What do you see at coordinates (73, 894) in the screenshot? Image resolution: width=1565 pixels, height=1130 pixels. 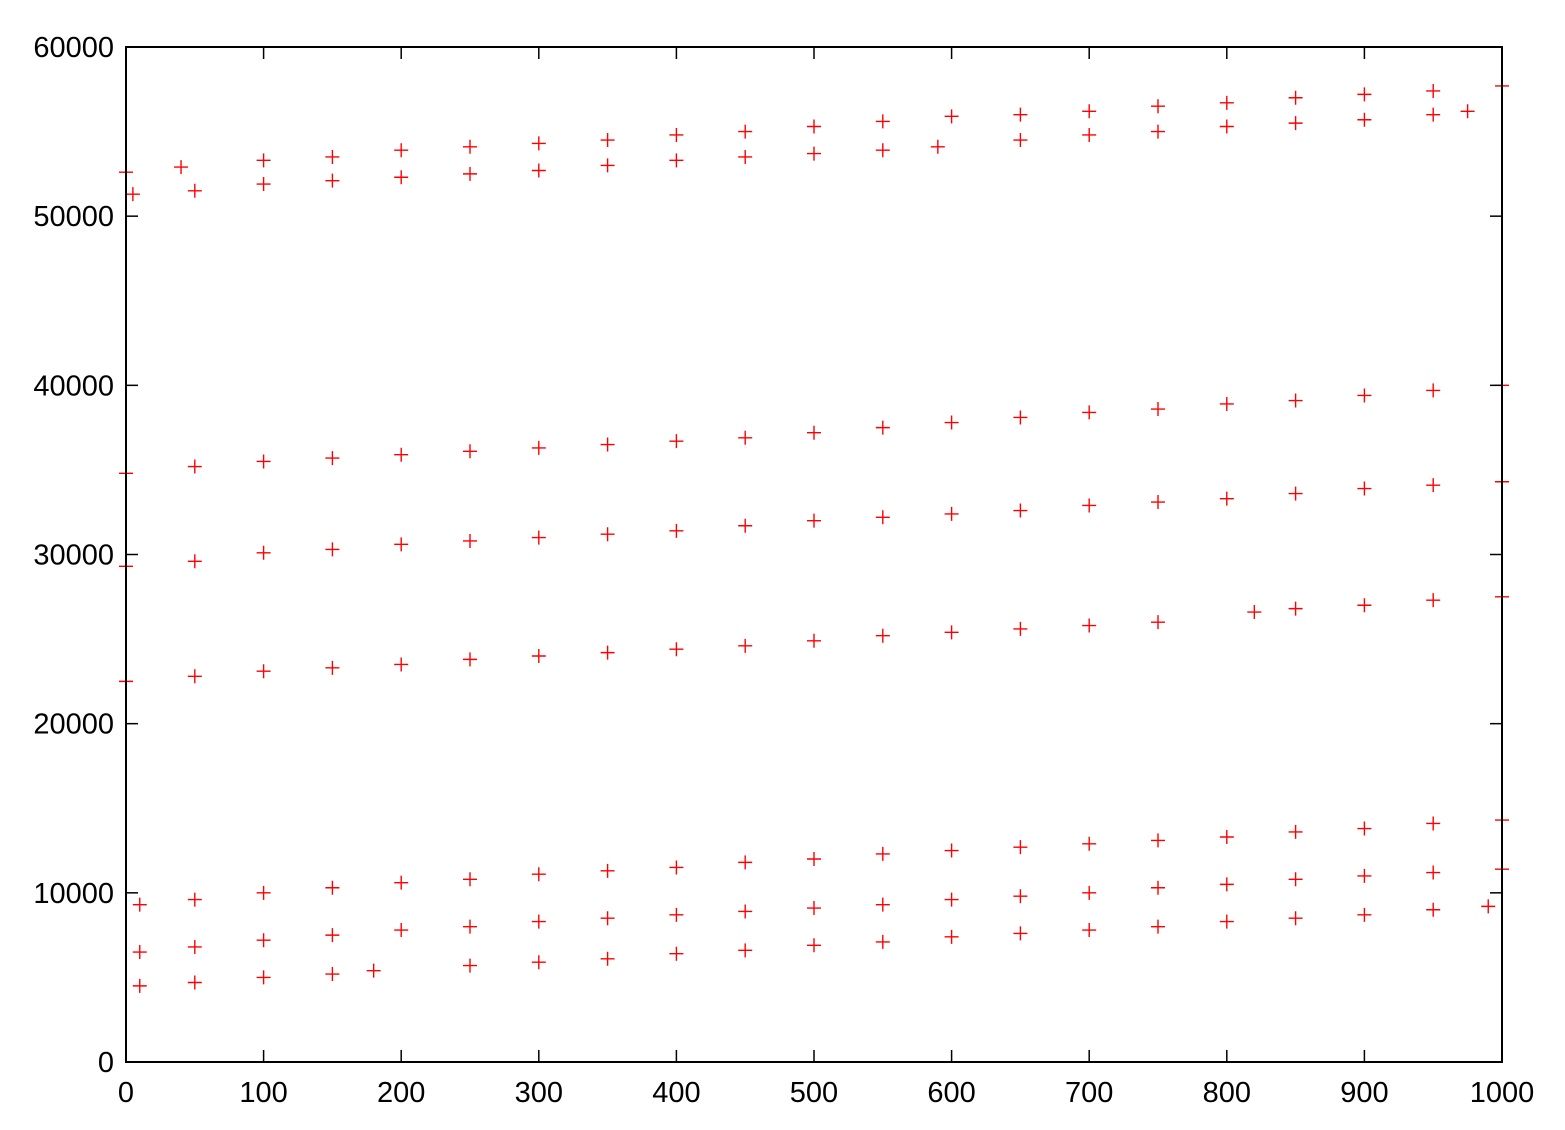 I see `y-tick-label: 10000` at bounding box center [73, 894].